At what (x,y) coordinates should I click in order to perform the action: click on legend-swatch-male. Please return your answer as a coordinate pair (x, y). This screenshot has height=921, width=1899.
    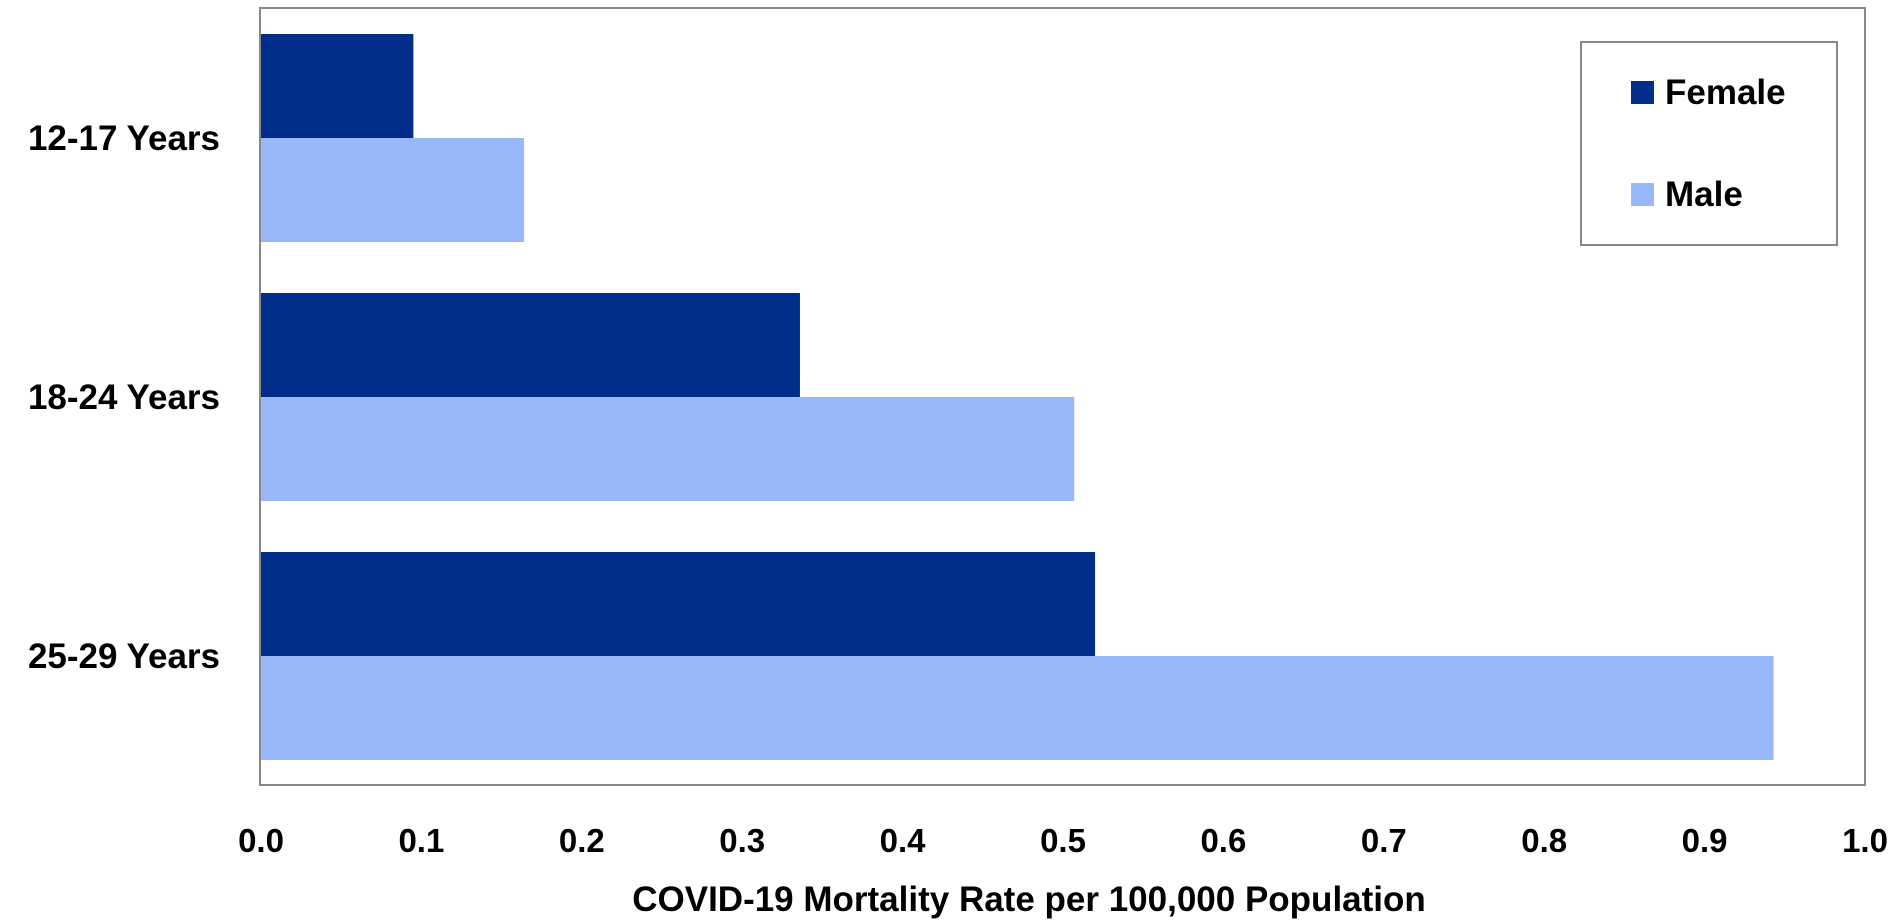
    Looking at the image, I should click on (1642, 194).